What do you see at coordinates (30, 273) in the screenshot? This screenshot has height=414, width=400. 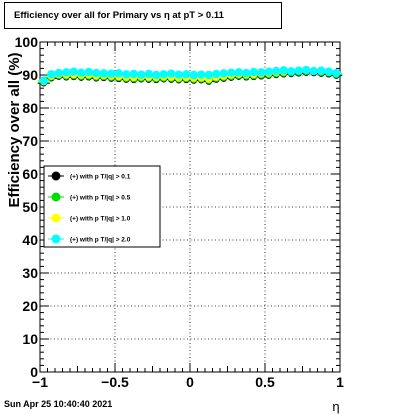 I see `y-tick-label: 30` at bounding box center [30, 273].